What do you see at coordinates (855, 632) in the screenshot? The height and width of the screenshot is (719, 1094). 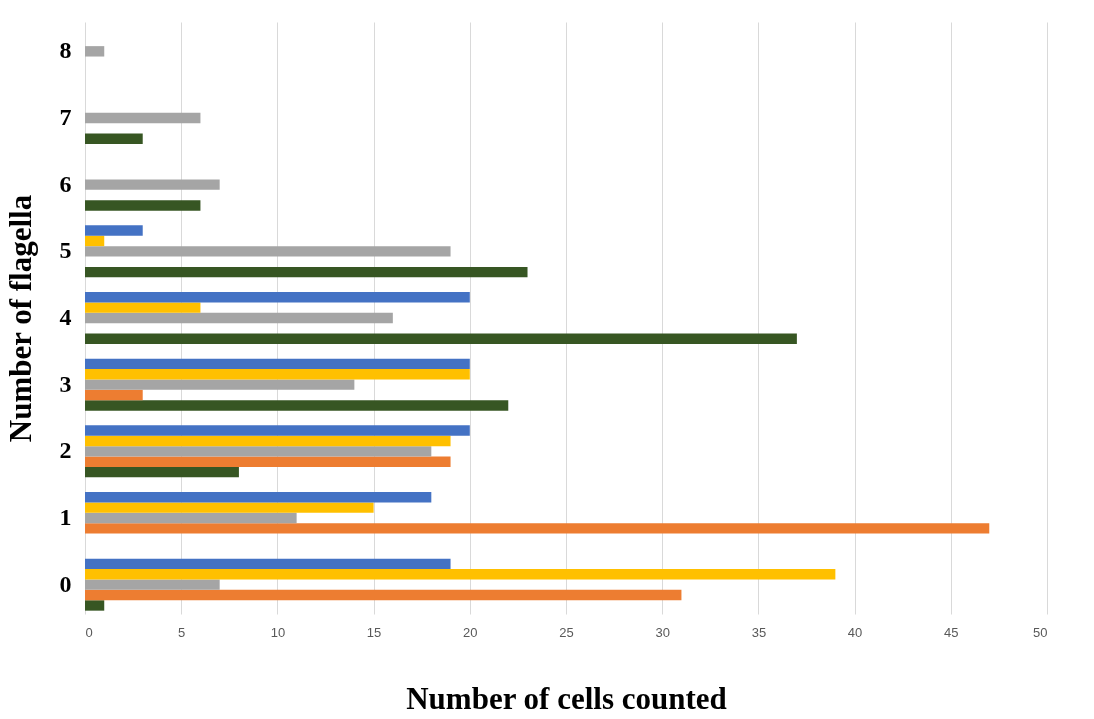 I see `x-tick-label: 40` at bounding box center [855, 632].